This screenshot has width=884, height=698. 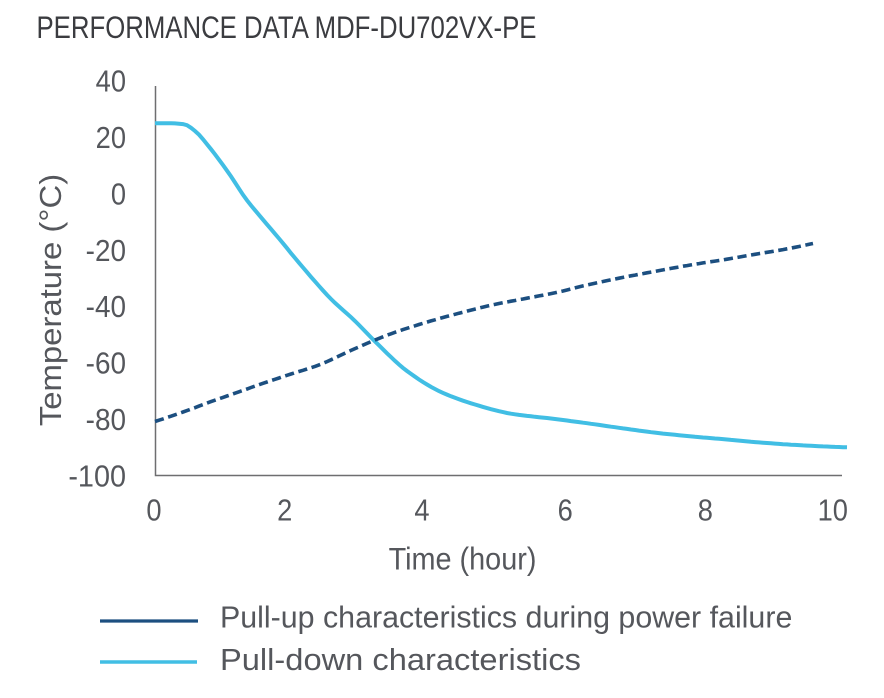 I want to click on svg-text: 8, so click(x=705, y=511).